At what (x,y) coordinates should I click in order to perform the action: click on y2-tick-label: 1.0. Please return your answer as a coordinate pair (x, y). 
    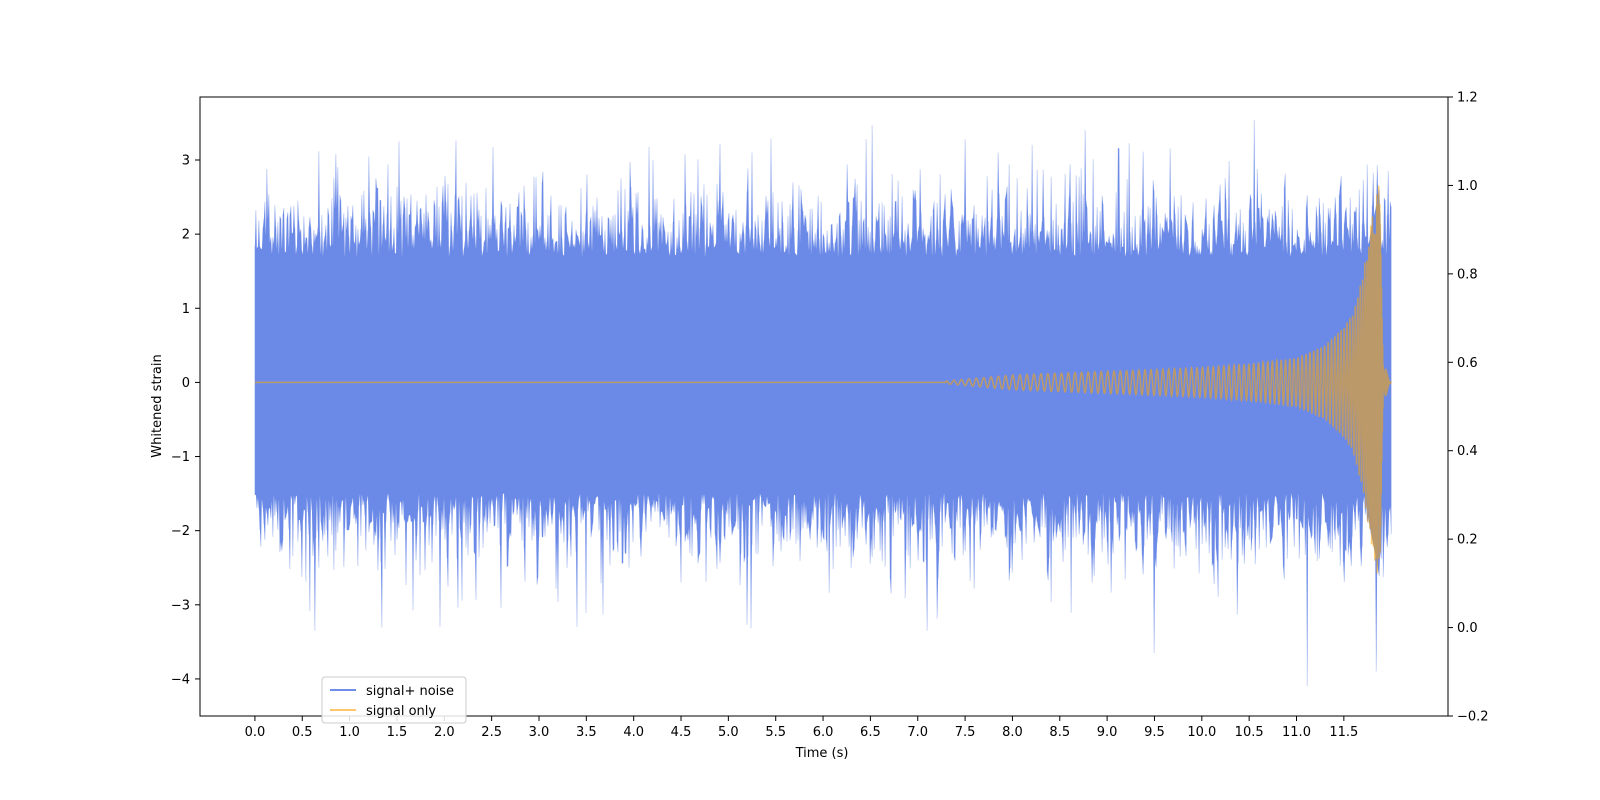
    Looking at the image, I should click on (1467, 186).